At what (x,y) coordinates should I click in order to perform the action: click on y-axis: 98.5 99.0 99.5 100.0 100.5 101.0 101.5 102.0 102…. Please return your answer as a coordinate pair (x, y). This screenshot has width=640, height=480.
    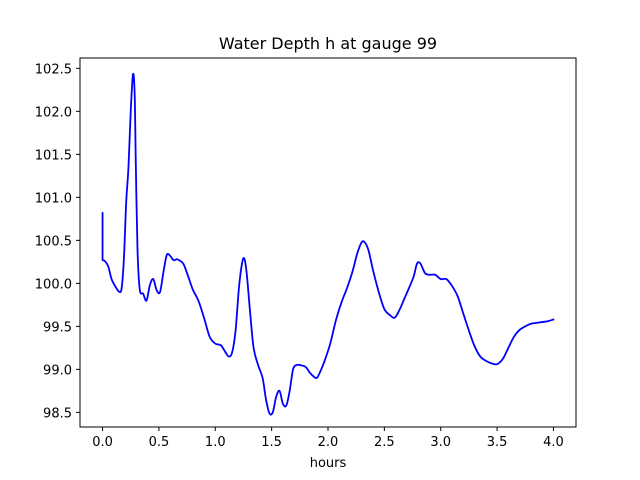
    Looking at the image, I should click on (57, 241).